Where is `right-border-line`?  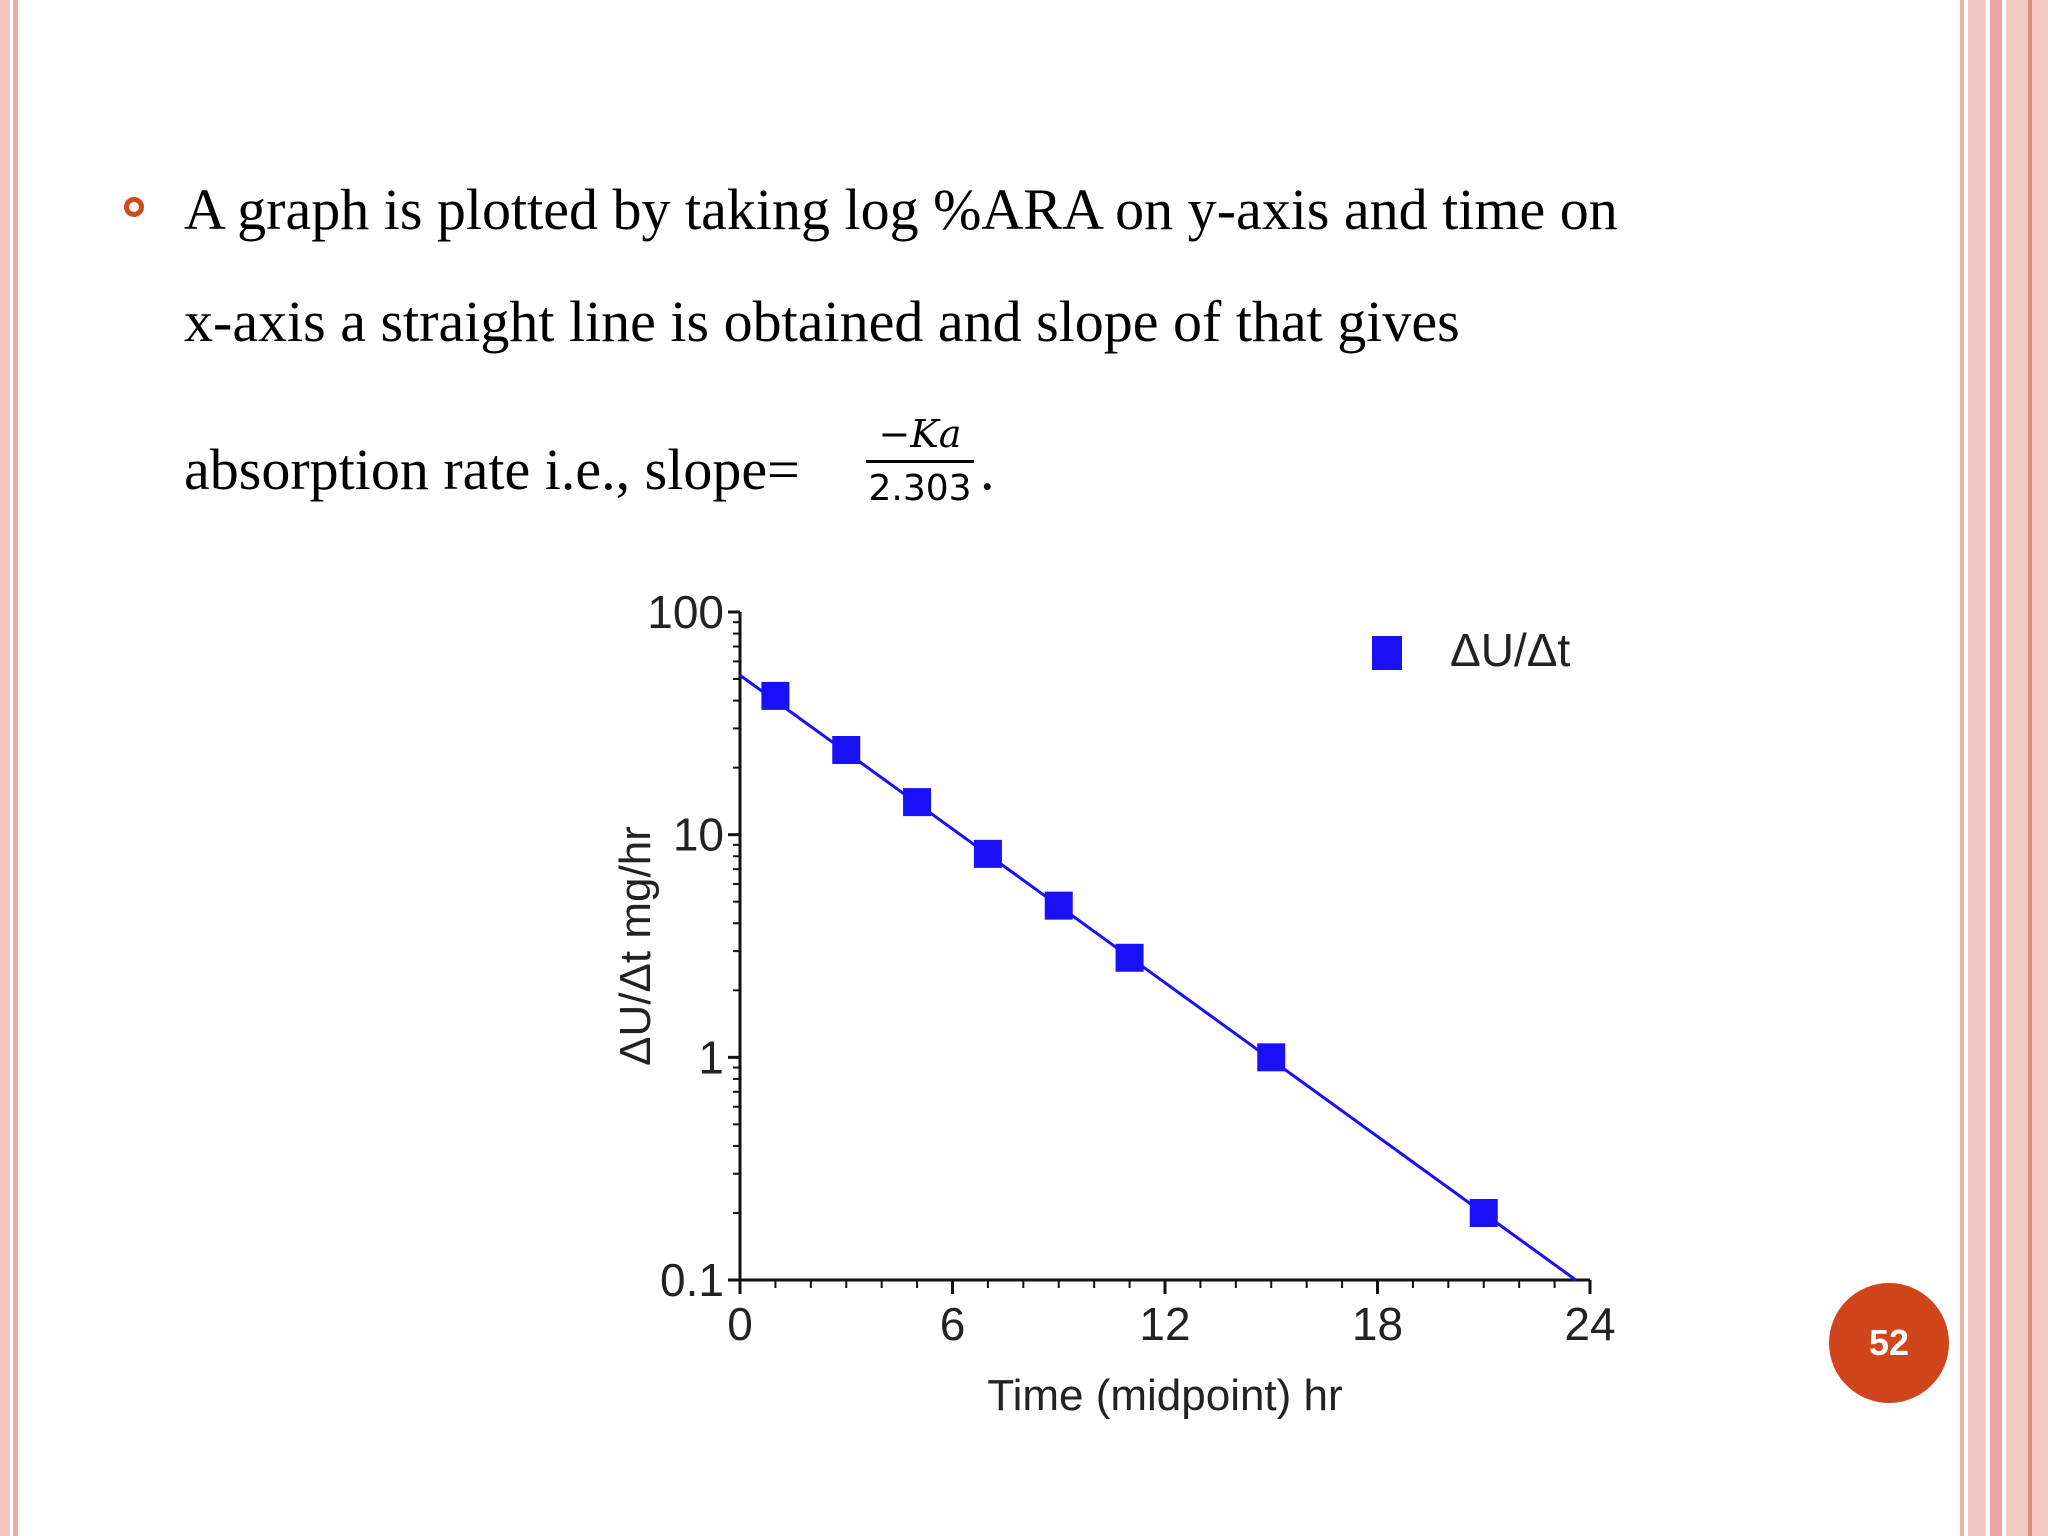
right-border-line is located at coordinates (1962, 768).